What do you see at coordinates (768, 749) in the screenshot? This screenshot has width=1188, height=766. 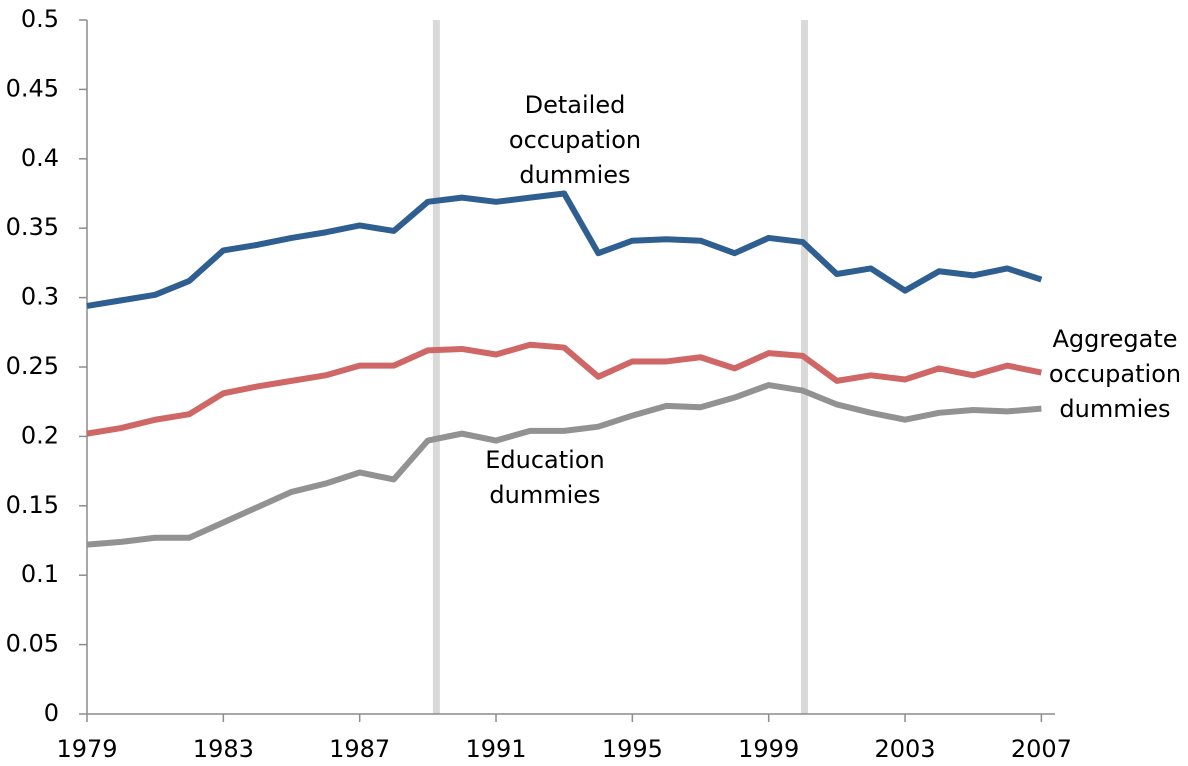 I see `x-tick-label: 1999` at bounding box center [768, 749].